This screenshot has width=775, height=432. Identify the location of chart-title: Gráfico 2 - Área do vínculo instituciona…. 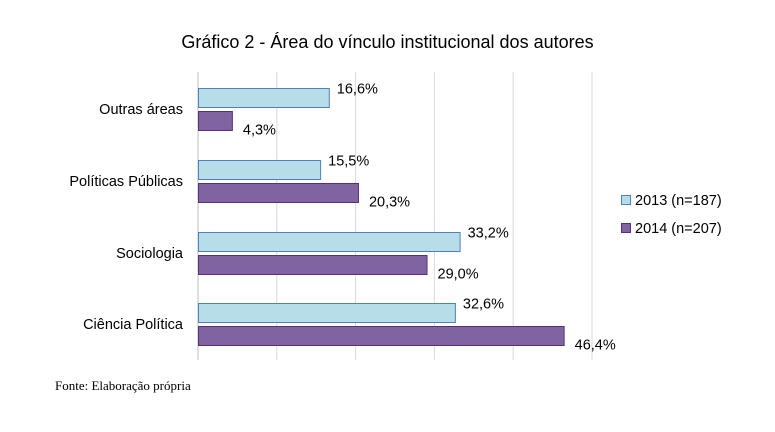
(387, 42).